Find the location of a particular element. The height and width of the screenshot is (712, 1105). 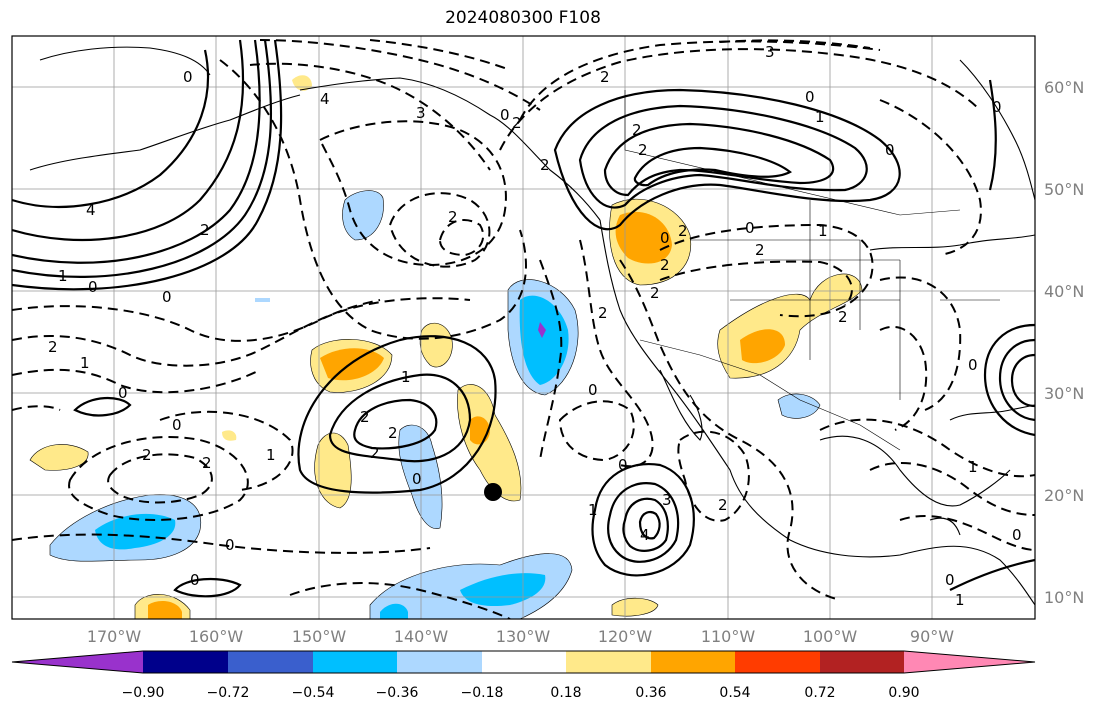

location-marker is located at coordinates (493, 492).